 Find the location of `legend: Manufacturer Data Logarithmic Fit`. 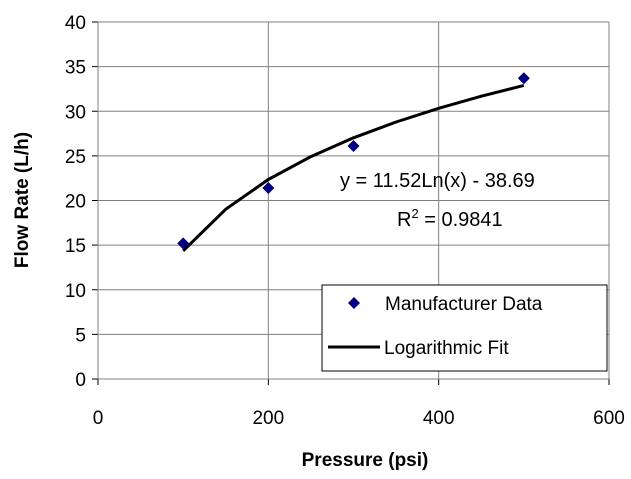

legend: Manufacturer Data Logarithmic Fit is located at coordinates (464, 328).